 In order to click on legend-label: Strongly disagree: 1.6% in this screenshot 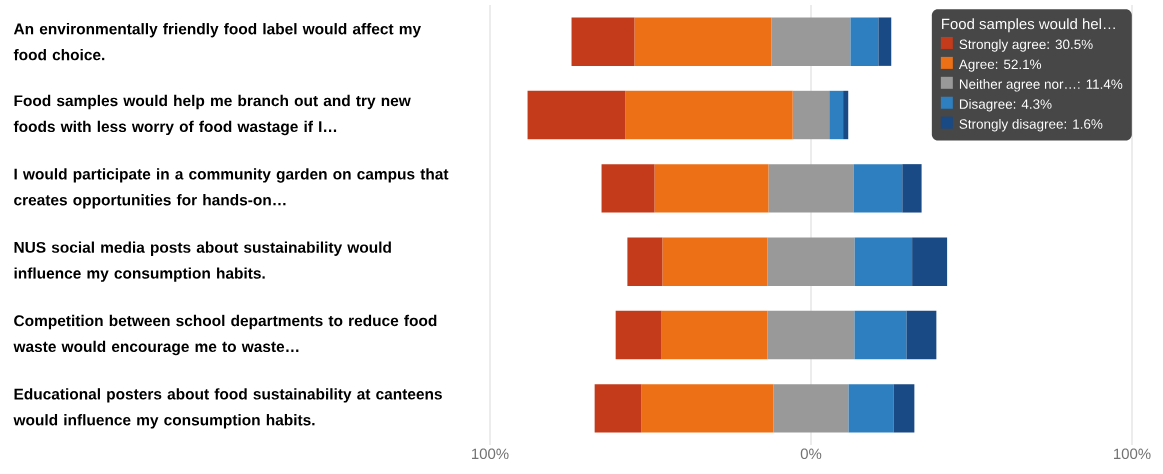, I will do `click(1031, 125)`.